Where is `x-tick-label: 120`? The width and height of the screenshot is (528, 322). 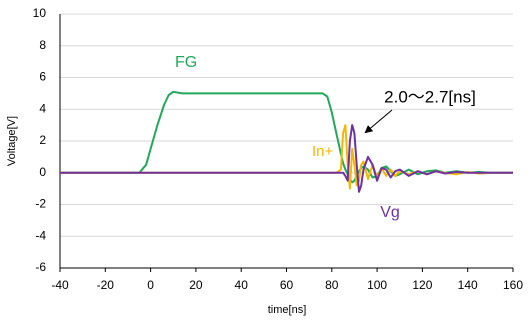
x-tick-label: 120 is located at coordinates (422, 285).